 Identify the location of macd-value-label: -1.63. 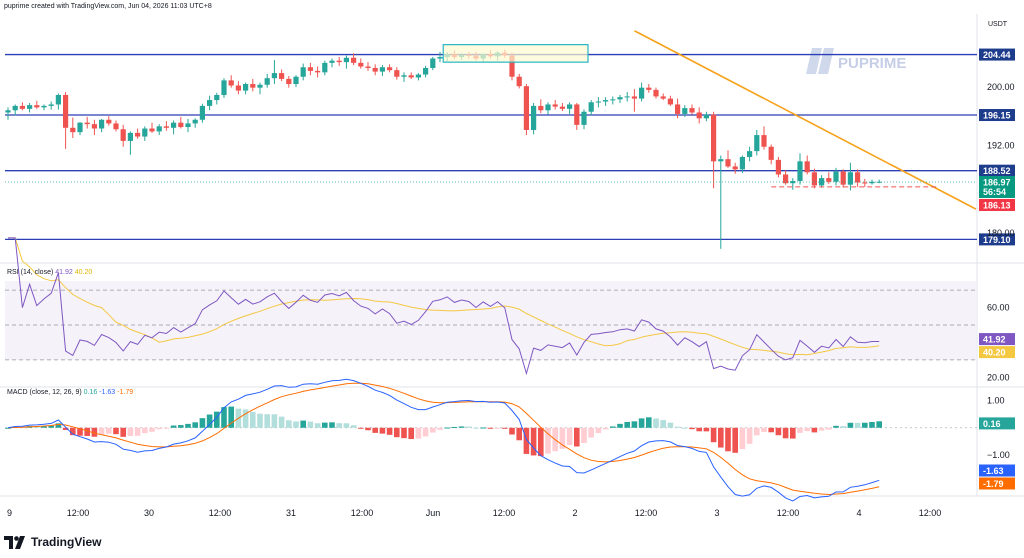
(993, 471).